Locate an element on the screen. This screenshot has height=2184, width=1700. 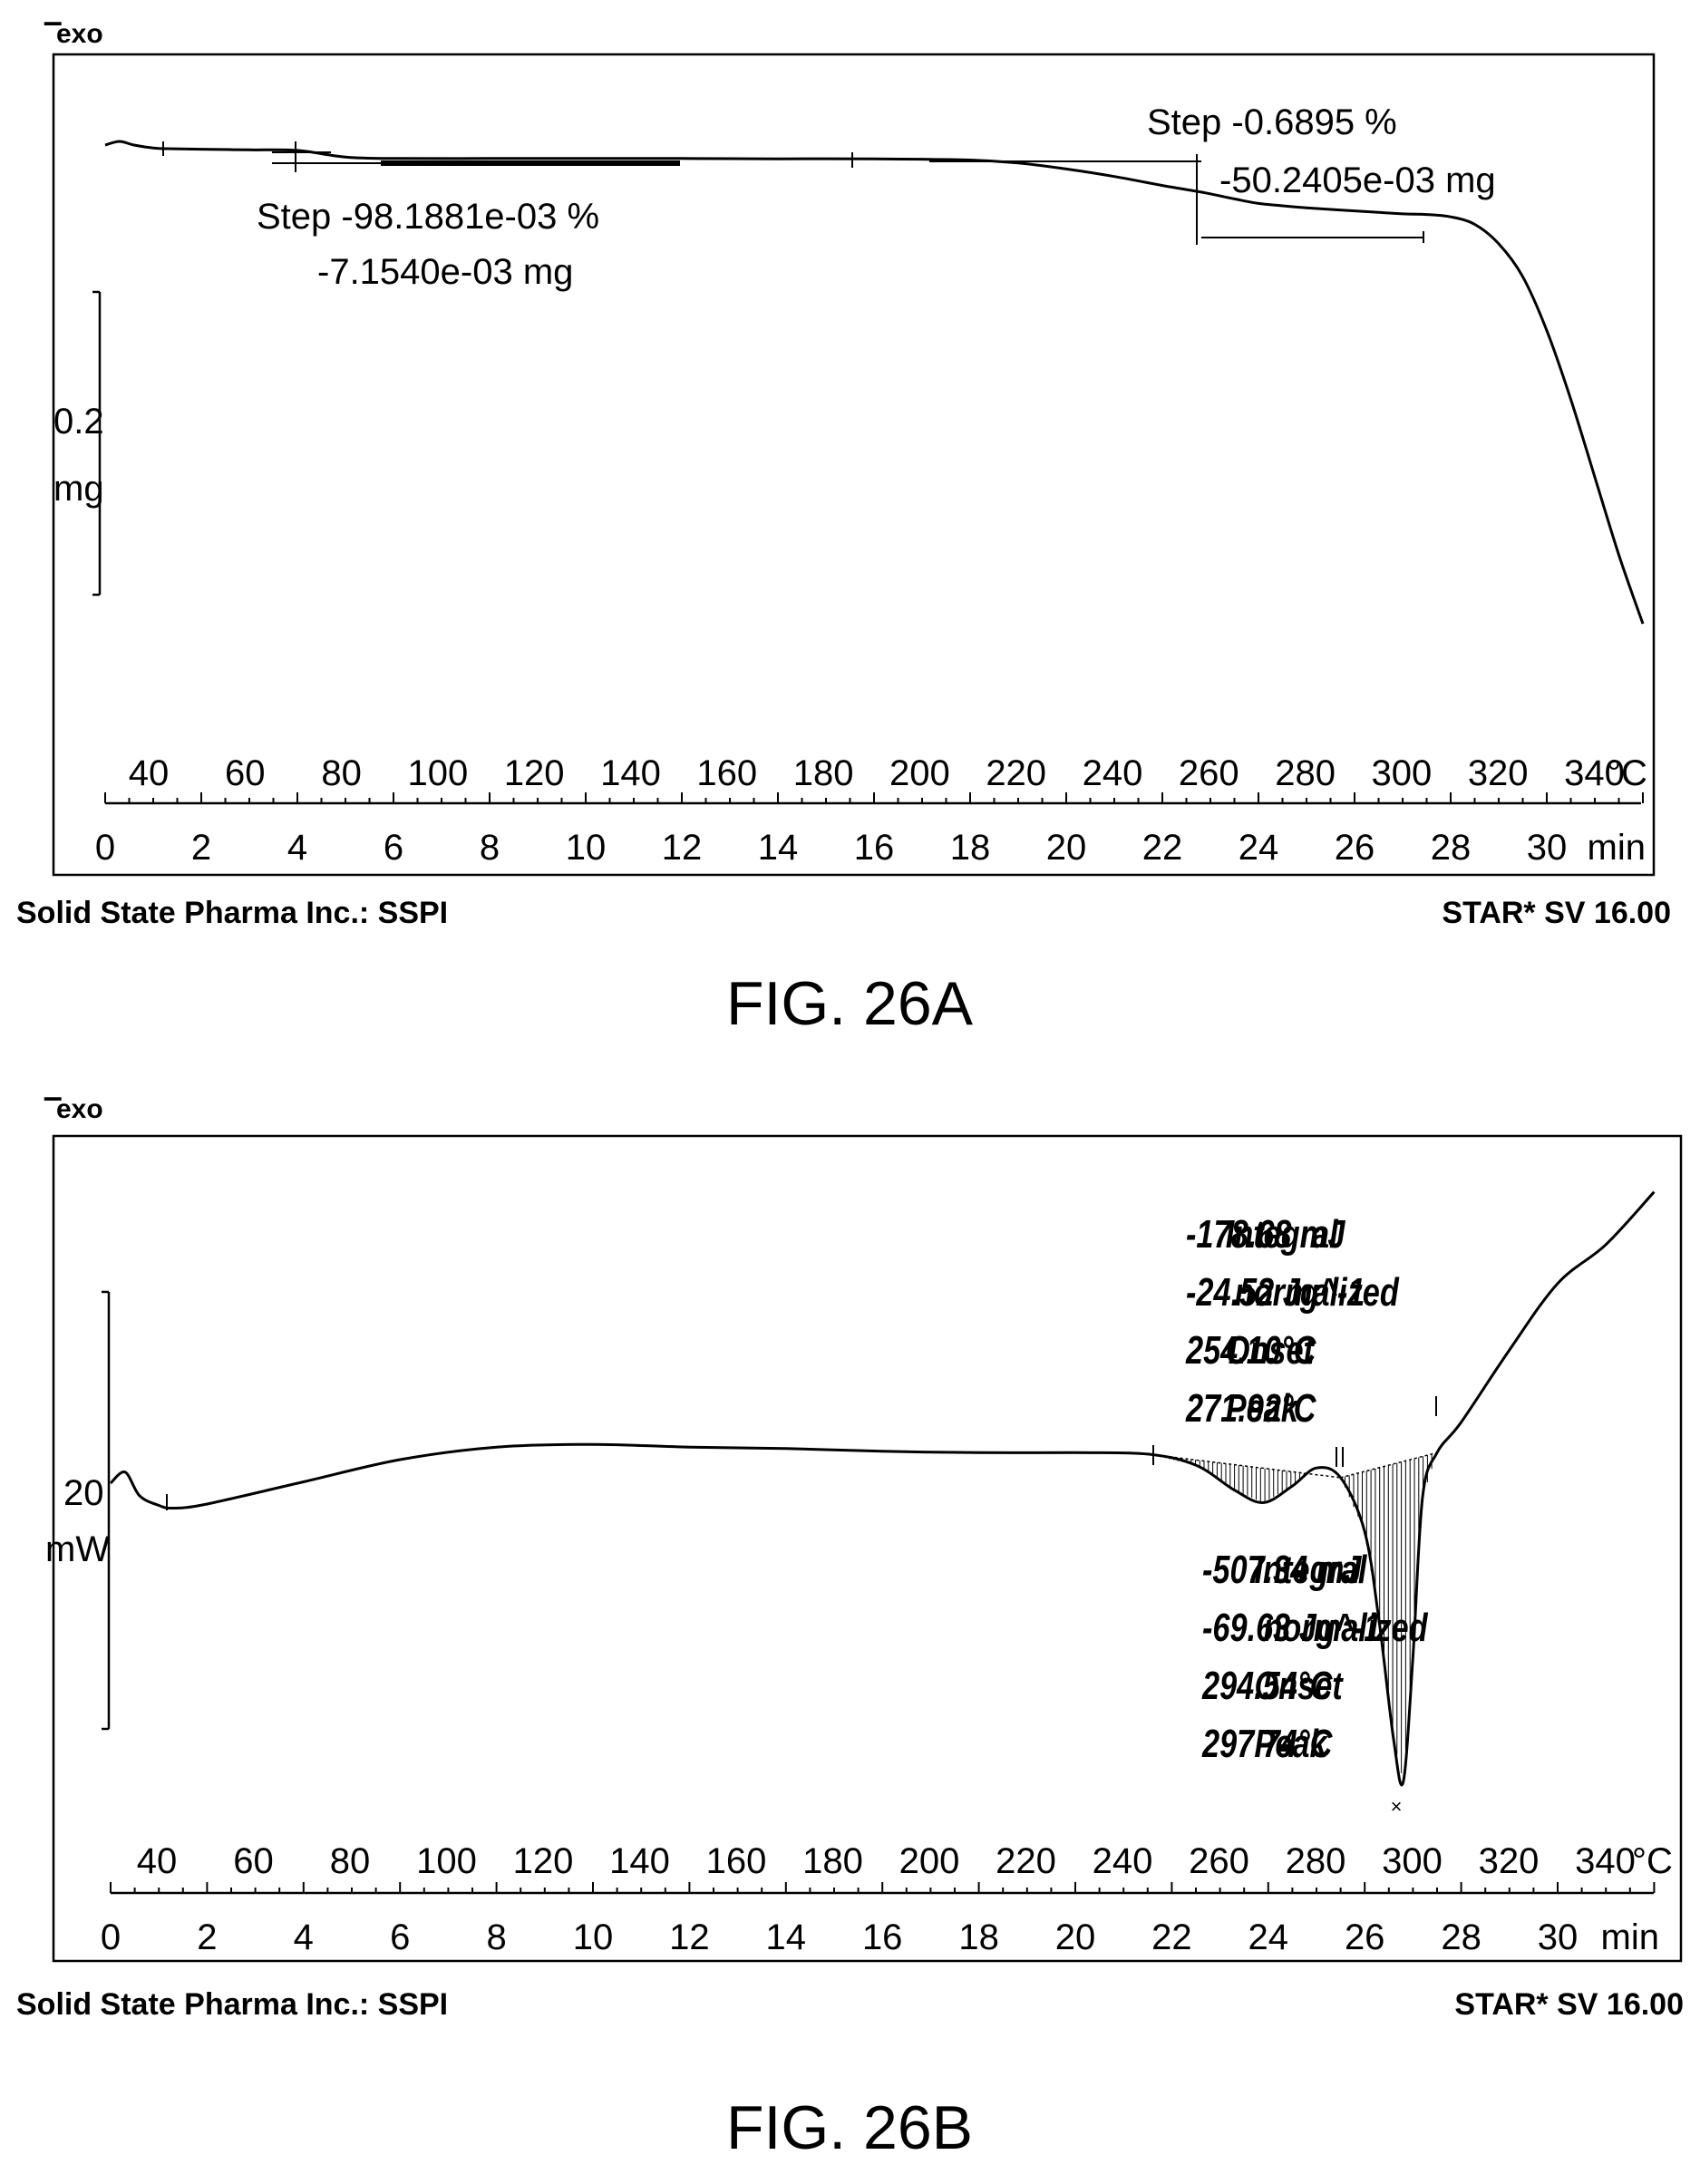
scale-bar: 20 mW is located at coordinates (77, 1510).